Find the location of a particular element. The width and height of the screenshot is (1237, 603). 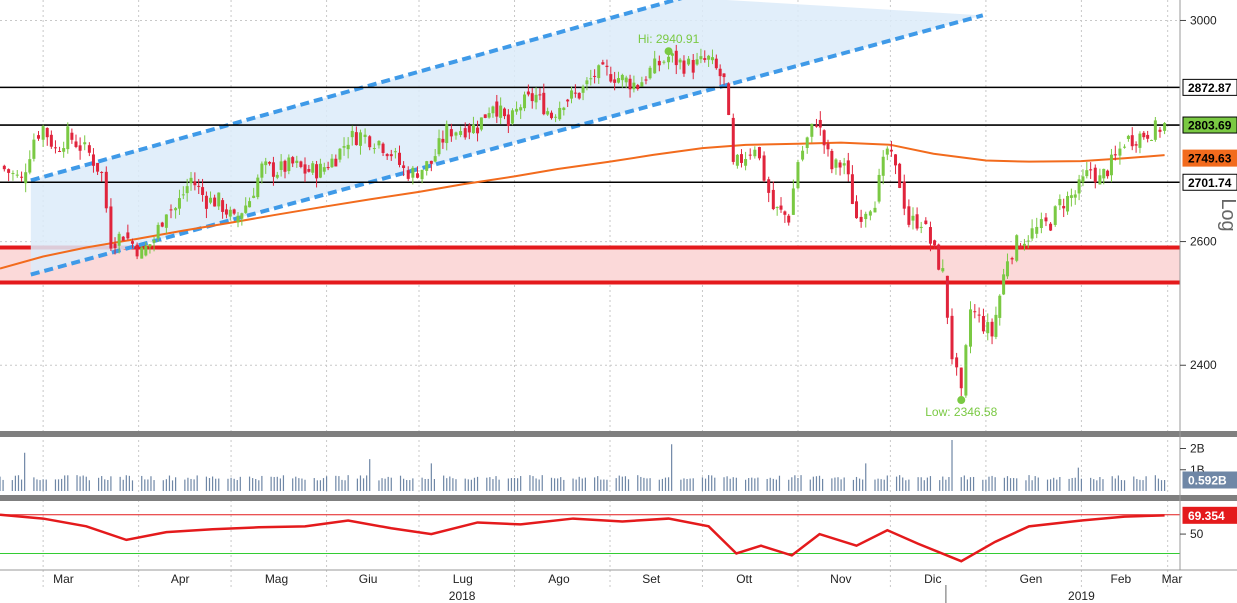

x-month-label: Ago is located at coordinates (559, 579).